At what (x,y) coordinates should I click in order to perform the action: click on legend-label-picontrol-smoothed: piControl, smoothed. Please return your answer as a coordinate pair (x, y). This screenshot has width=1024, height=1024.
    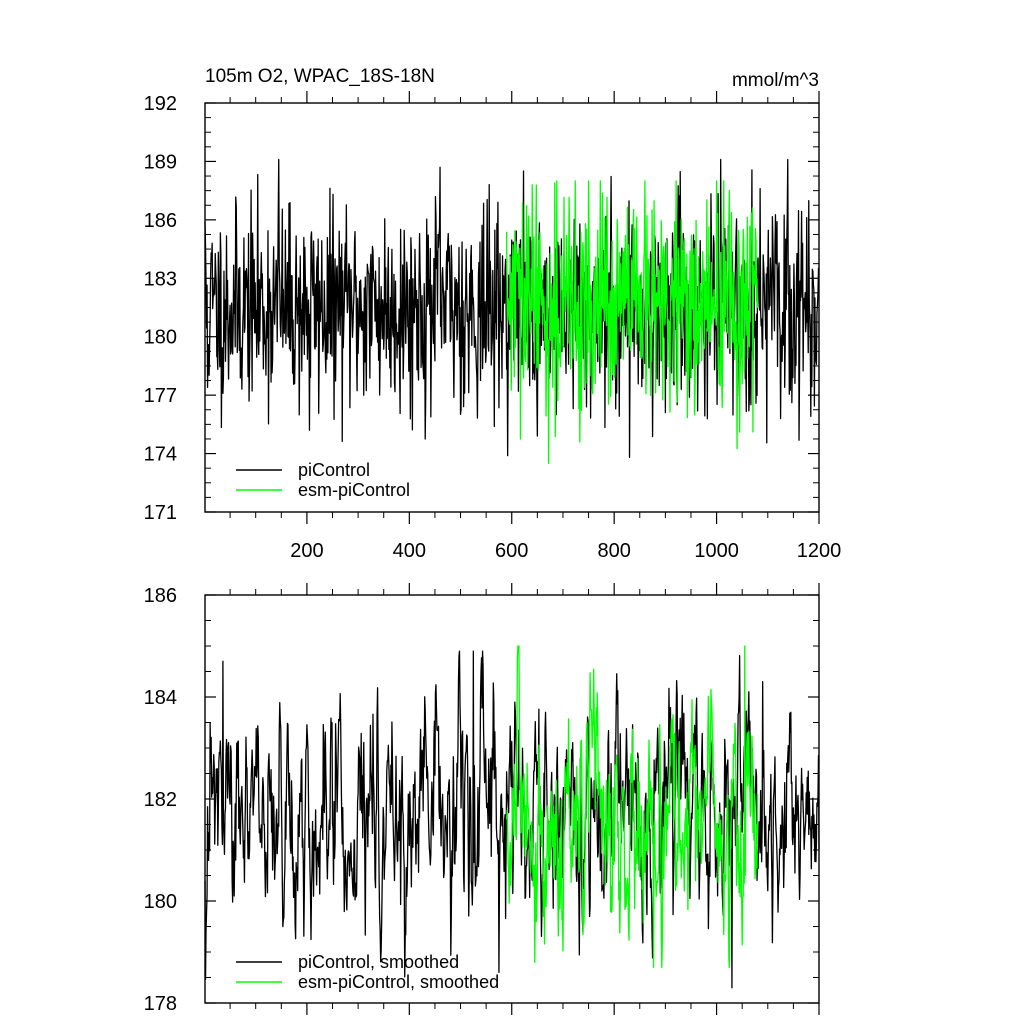
    Looking at the image, I should click on (378, 962).